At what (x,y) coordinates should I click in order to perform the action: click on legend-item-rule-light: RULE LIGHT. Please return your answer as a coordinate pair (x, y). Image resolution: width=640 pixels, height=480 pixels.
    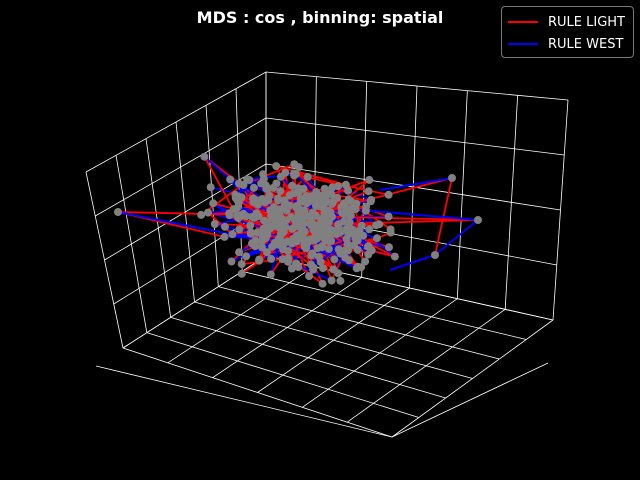
    Looking at the image, I should click on (566, 22).